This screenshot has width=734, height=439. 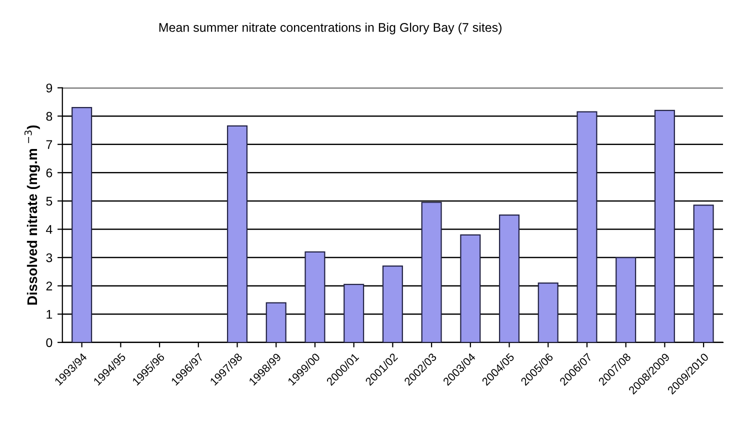 I want to click on y-tick-label: 6, so click(x=49, y=173).